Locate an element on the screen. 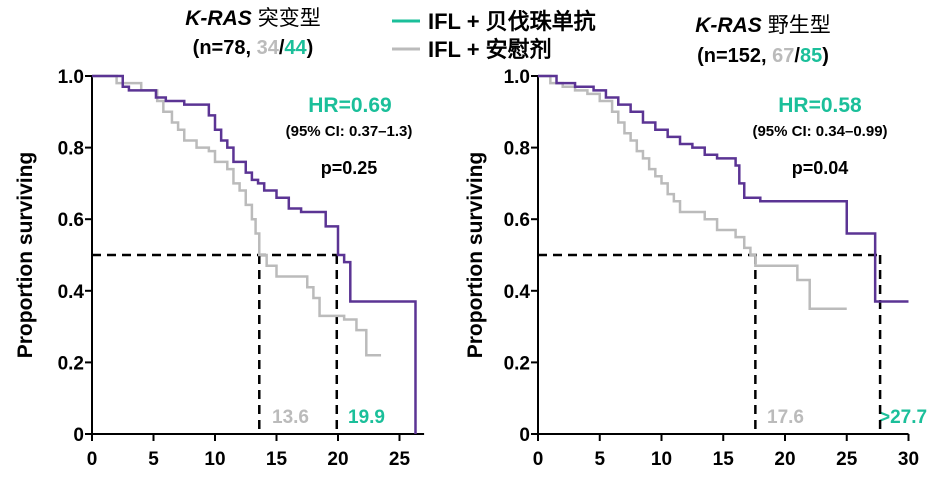 The image size is (948, 493). panel-subtitle-mutant: (n=78, 34/44) is located at coordinates (253, 48).